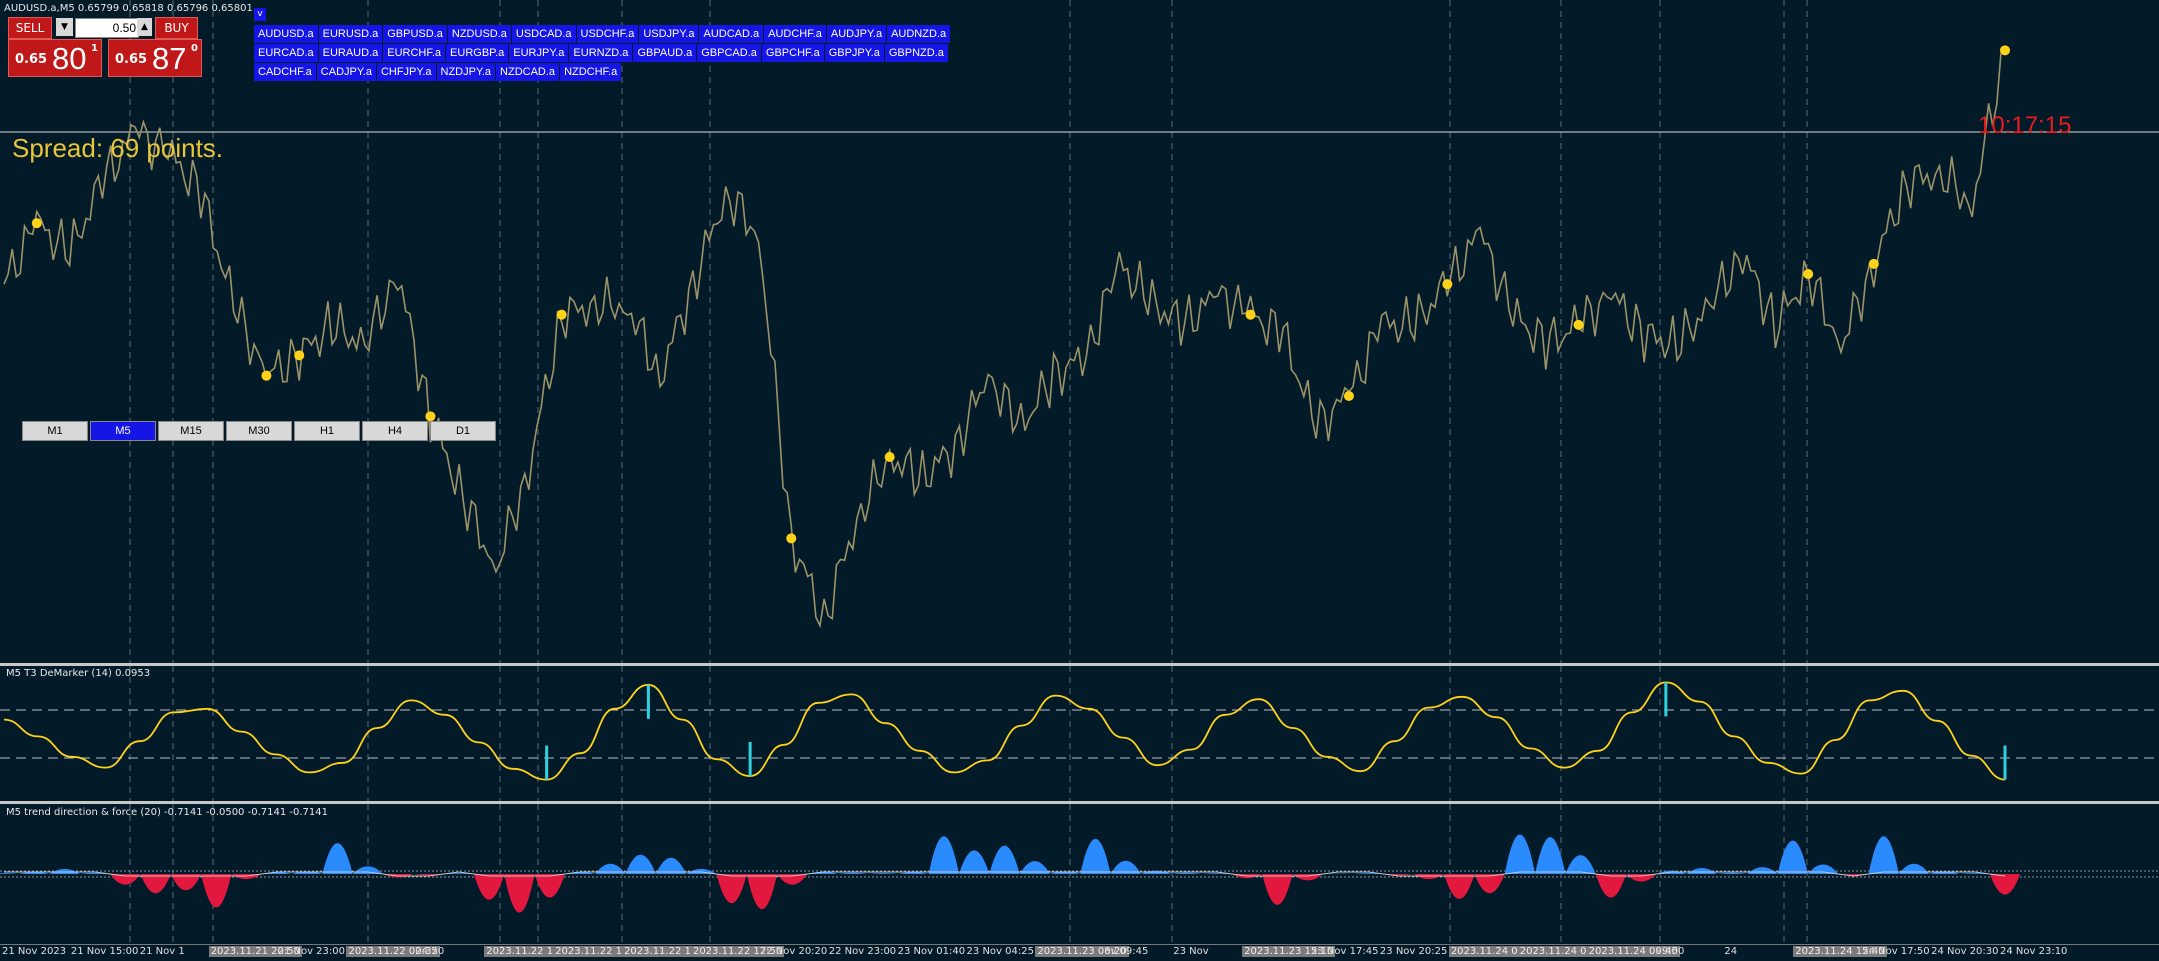 This screenshot has width=2159, height=961. I want to click on demarker-line, so click(1004, 730).